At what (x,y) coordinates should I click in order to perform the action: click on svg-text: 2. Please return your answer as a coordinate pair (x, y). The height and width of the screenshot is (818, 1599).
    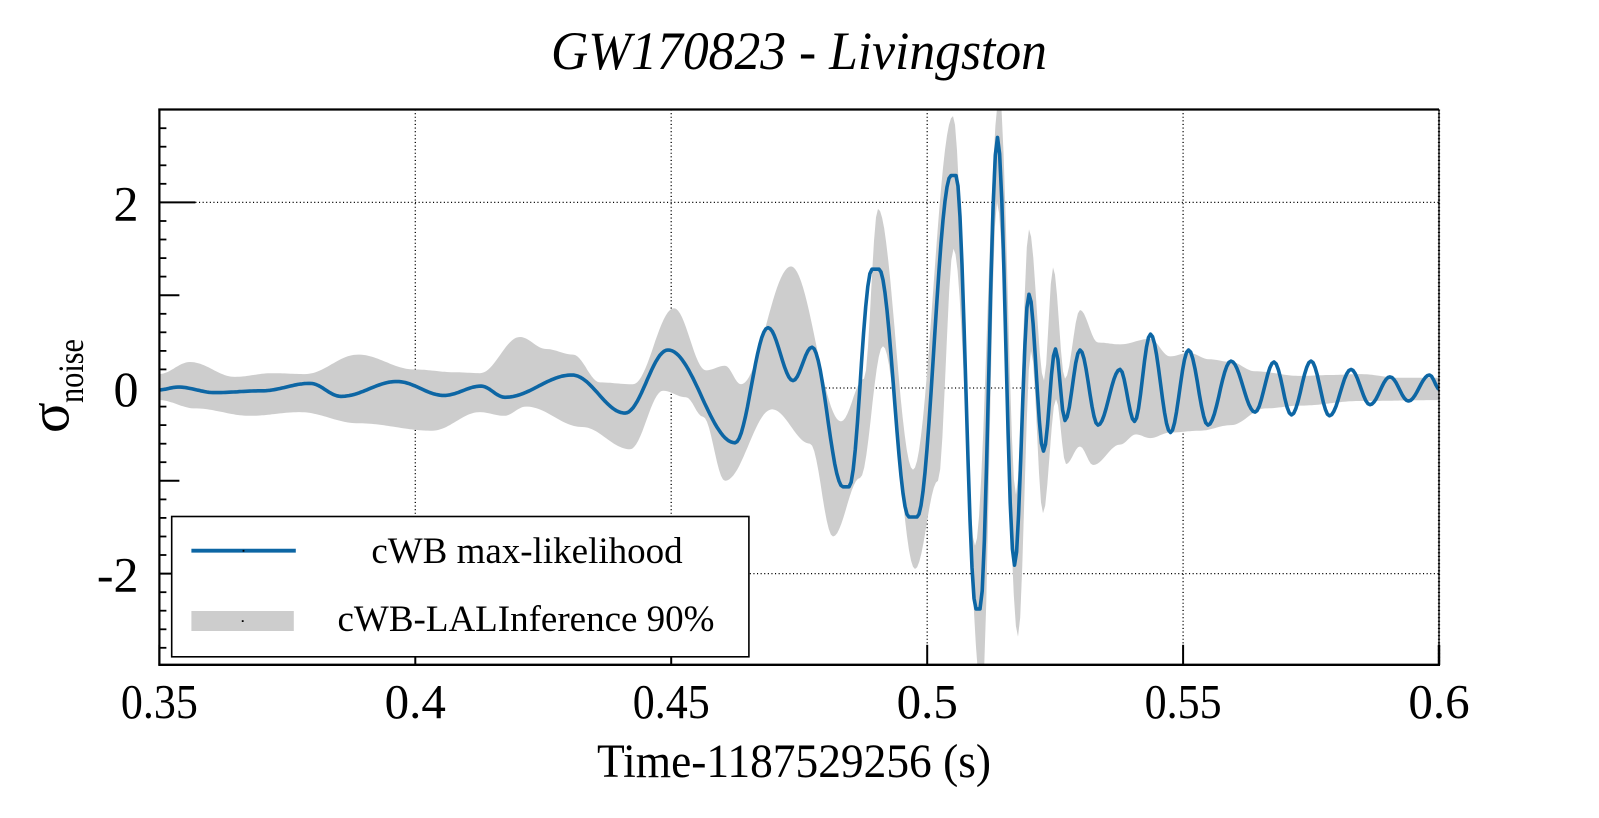
    Looking at the image, I should click on (126, 203).